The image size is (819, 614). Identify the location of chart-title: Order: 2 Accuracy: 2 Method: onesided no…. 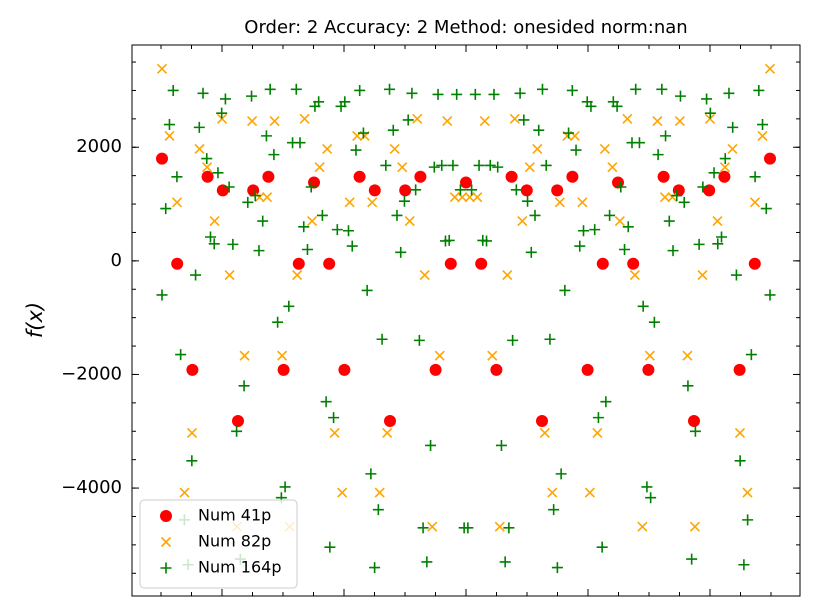
(465, 27).